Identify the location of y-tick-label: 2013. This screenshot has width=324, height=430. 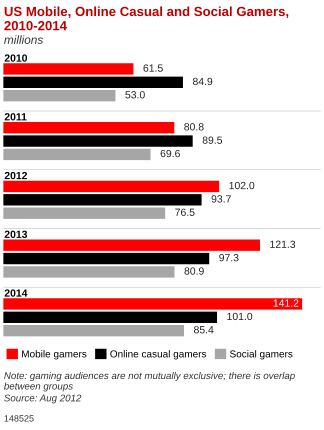
(16, 234).